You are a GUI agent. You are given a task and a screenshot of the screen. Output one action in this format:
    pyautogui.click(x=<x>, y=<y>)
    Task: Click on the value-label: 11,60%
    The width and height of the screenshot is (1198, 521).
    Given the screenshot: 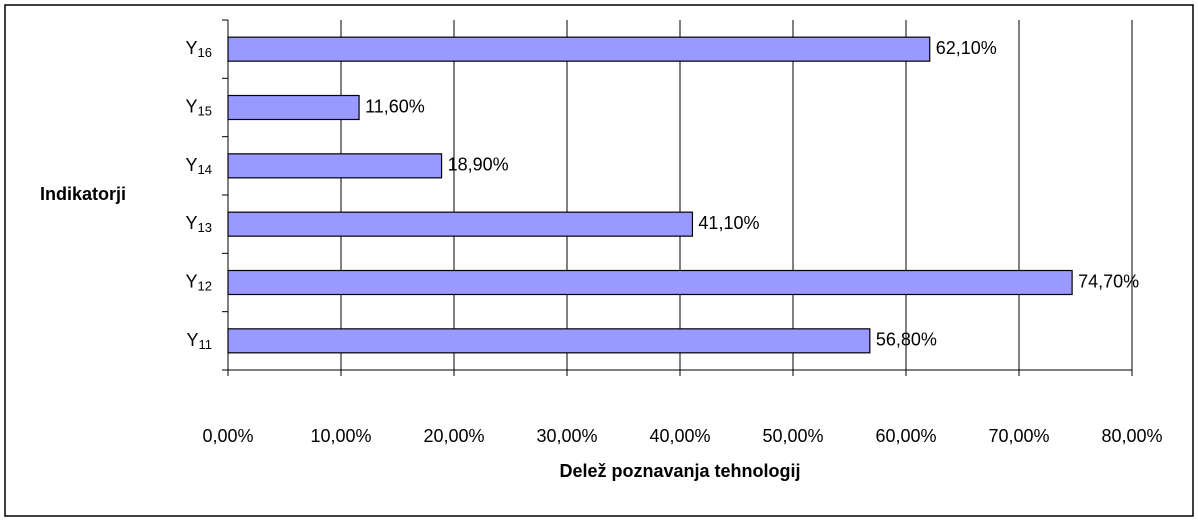 What is the action you would take?
    pyautogui.click(x=395, y=106)
    